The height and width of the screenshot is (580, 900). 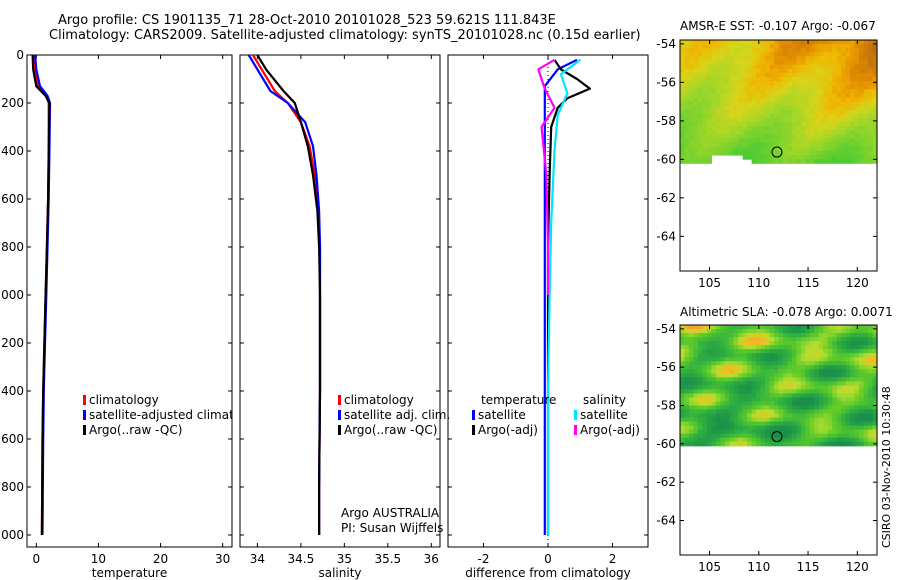 What do you see at coordinates (666, 329) in the screenshot?
I see `sla_map-ytick-label: -54` at bounding box center [666, 329].